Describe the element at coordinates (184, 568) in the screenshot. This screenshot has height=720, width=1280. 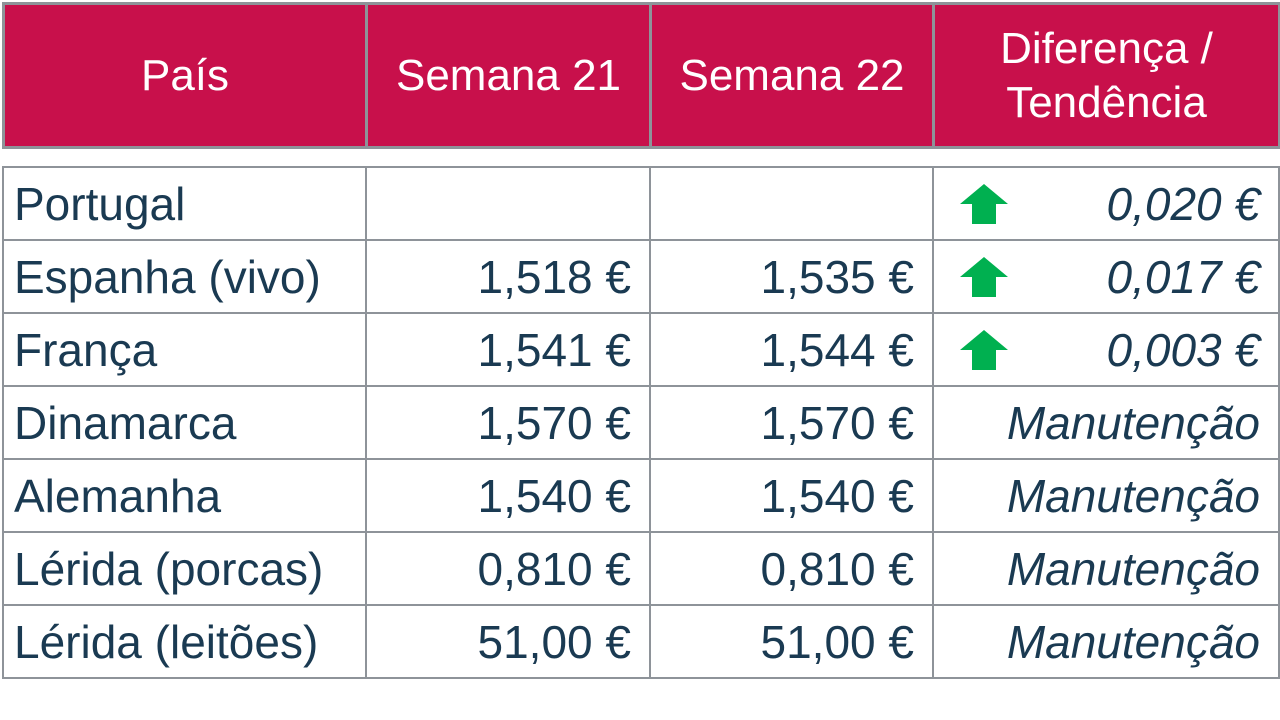
I see `country-cell: Lérida (porcas)` at that location.